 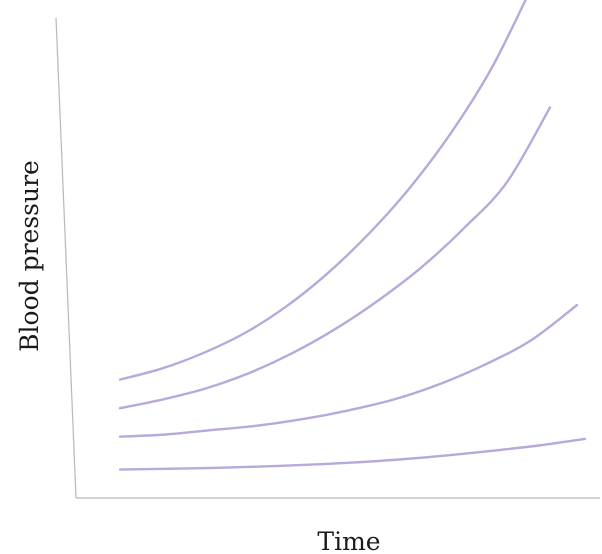 I want to click on y-axis, so click(x=66, y=258).